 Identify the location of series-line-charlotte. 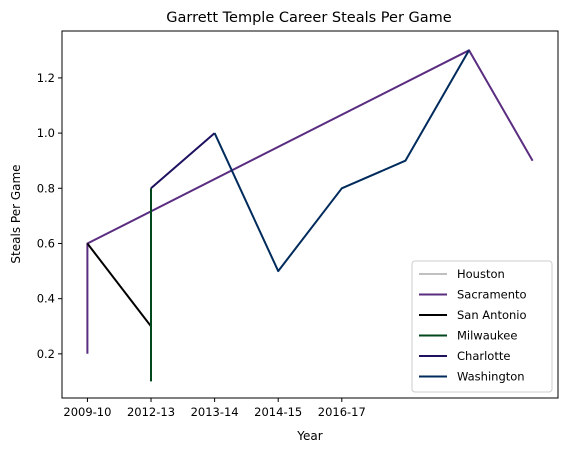
(183, 161).